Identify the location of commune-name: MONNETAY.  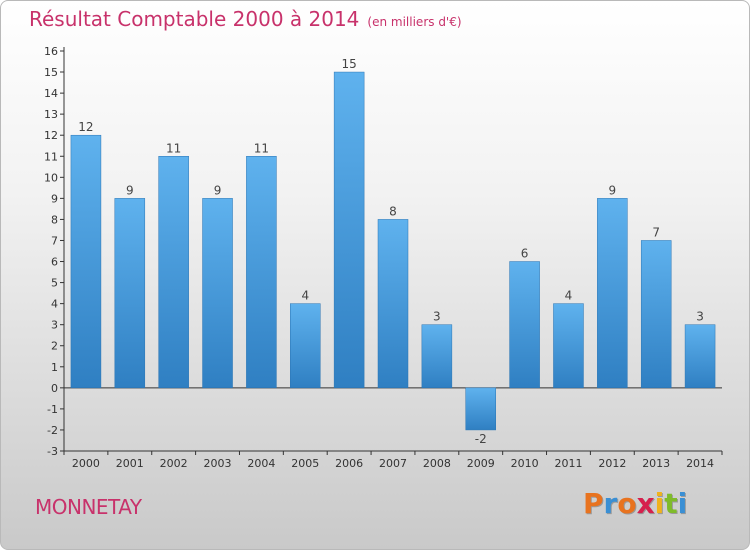
(88, 507).